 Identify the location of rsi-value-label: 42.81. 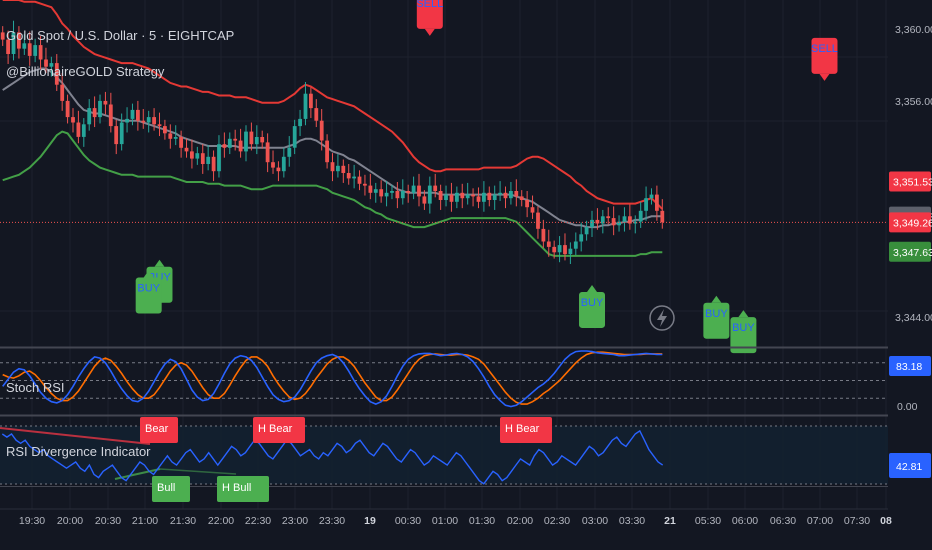
(909, 467).